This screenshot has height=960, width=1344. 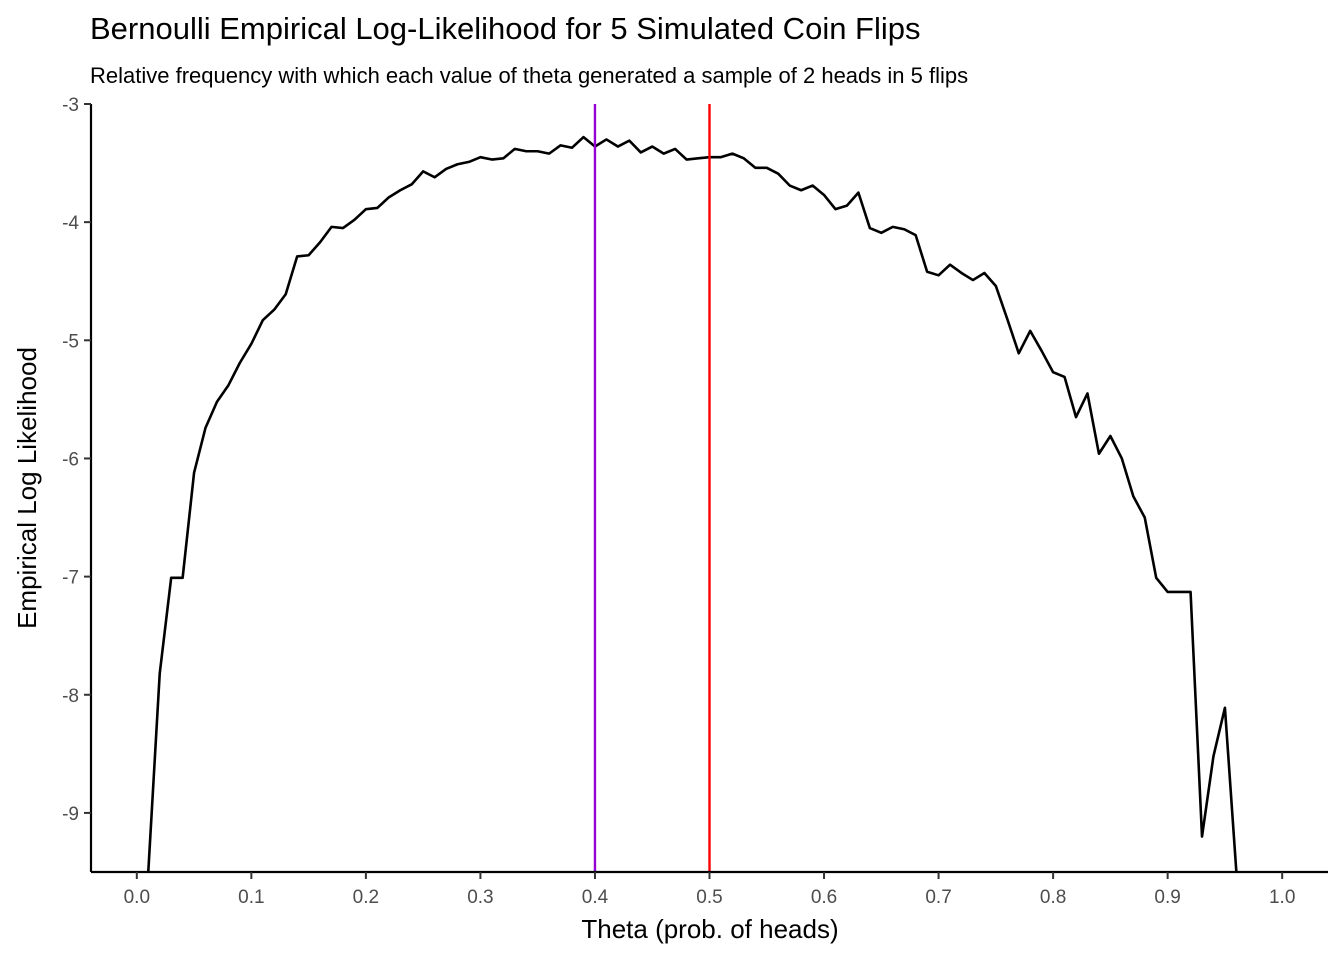 I want to click on x-tick-label-0: 0.0, so click(x=137, y=897).